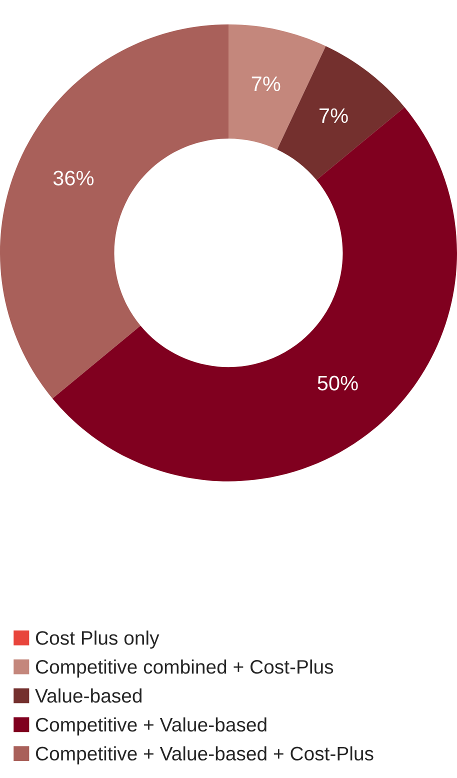 The image size is (457, 778). I want to click on legend-label: Competitive combined + Cost-Plus, so click(185, 668).